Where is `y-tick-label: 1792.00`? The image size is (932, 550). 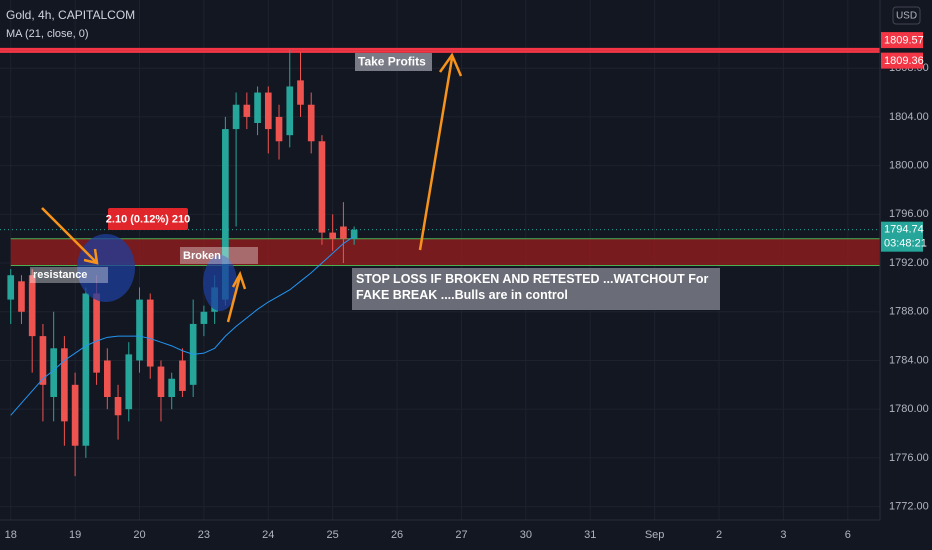 y-tick-label: 1792.00 is located at coordinates (909, 263).